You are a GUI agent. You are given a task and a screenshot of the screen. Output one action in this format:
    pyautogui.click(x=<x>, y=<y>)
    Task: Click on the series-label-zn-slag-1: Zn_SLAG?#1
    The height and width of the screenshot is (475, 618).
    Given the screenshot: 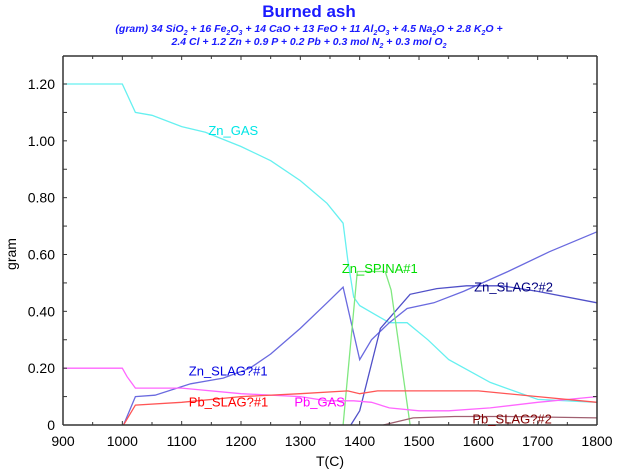 What is the action you would take?
    pyautogui.click(x=228, y=370)
    